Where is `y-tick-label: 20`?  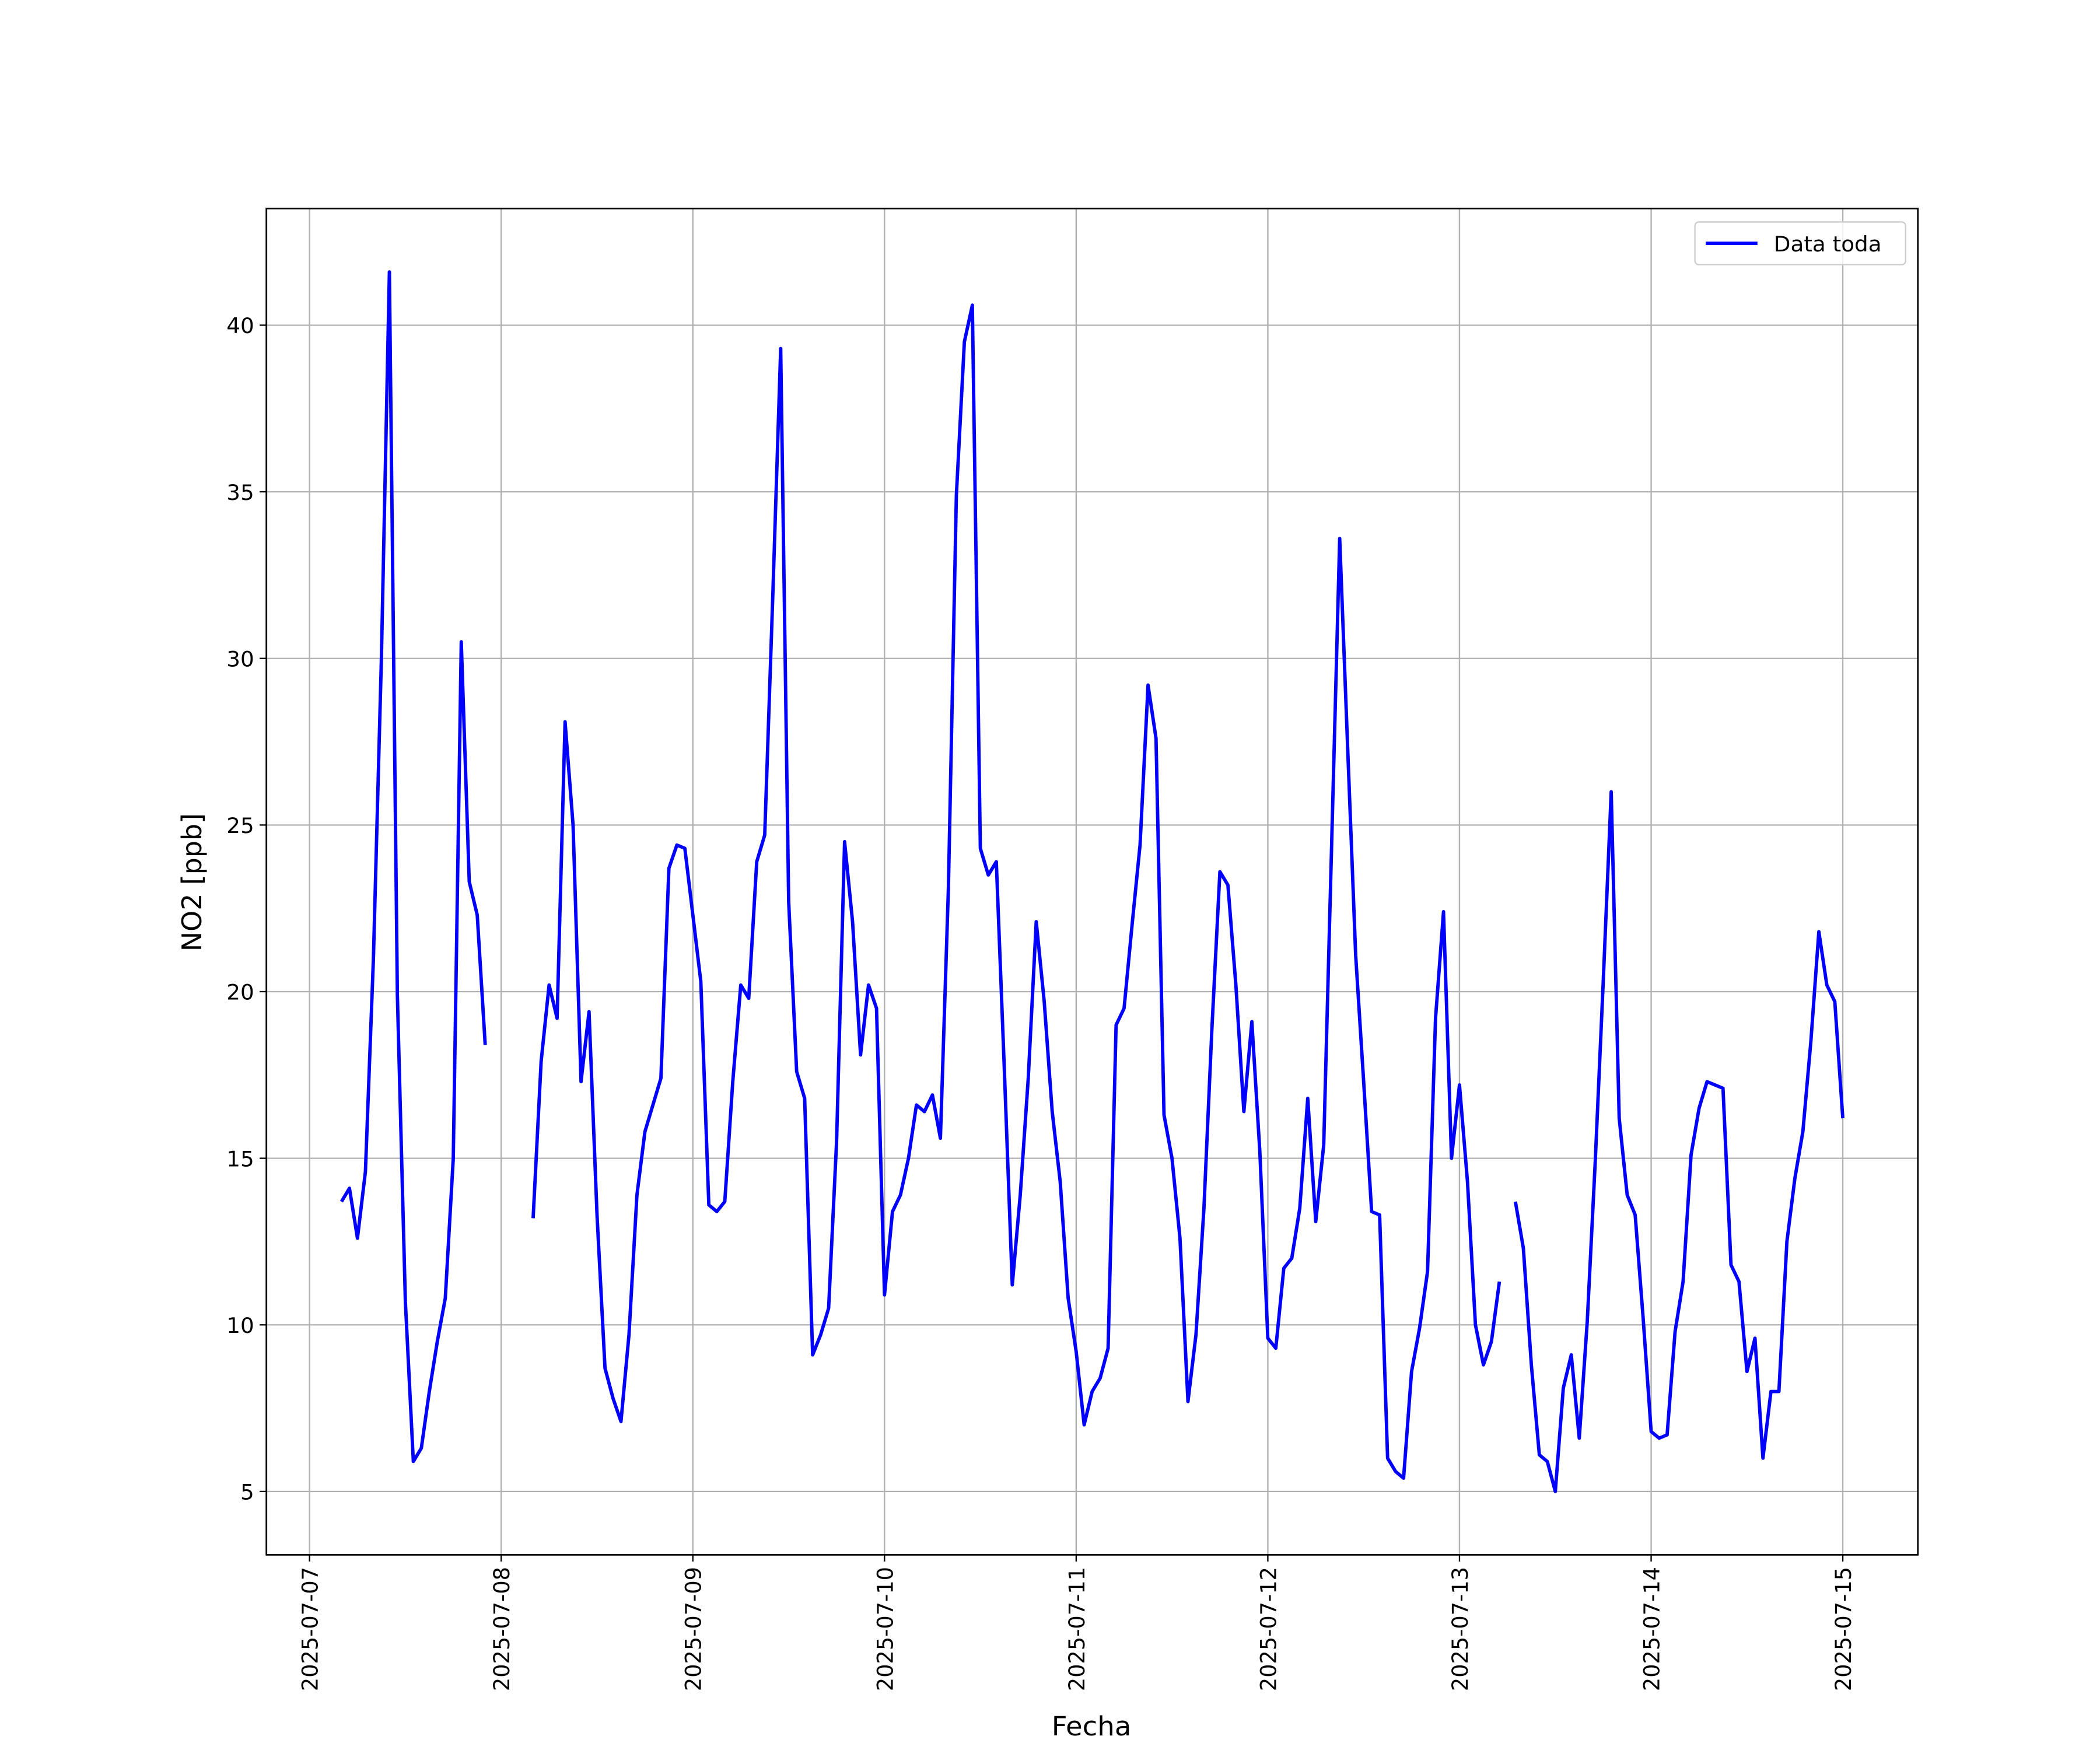
y-tick-label: 20 is located at coordinates (240, 992).